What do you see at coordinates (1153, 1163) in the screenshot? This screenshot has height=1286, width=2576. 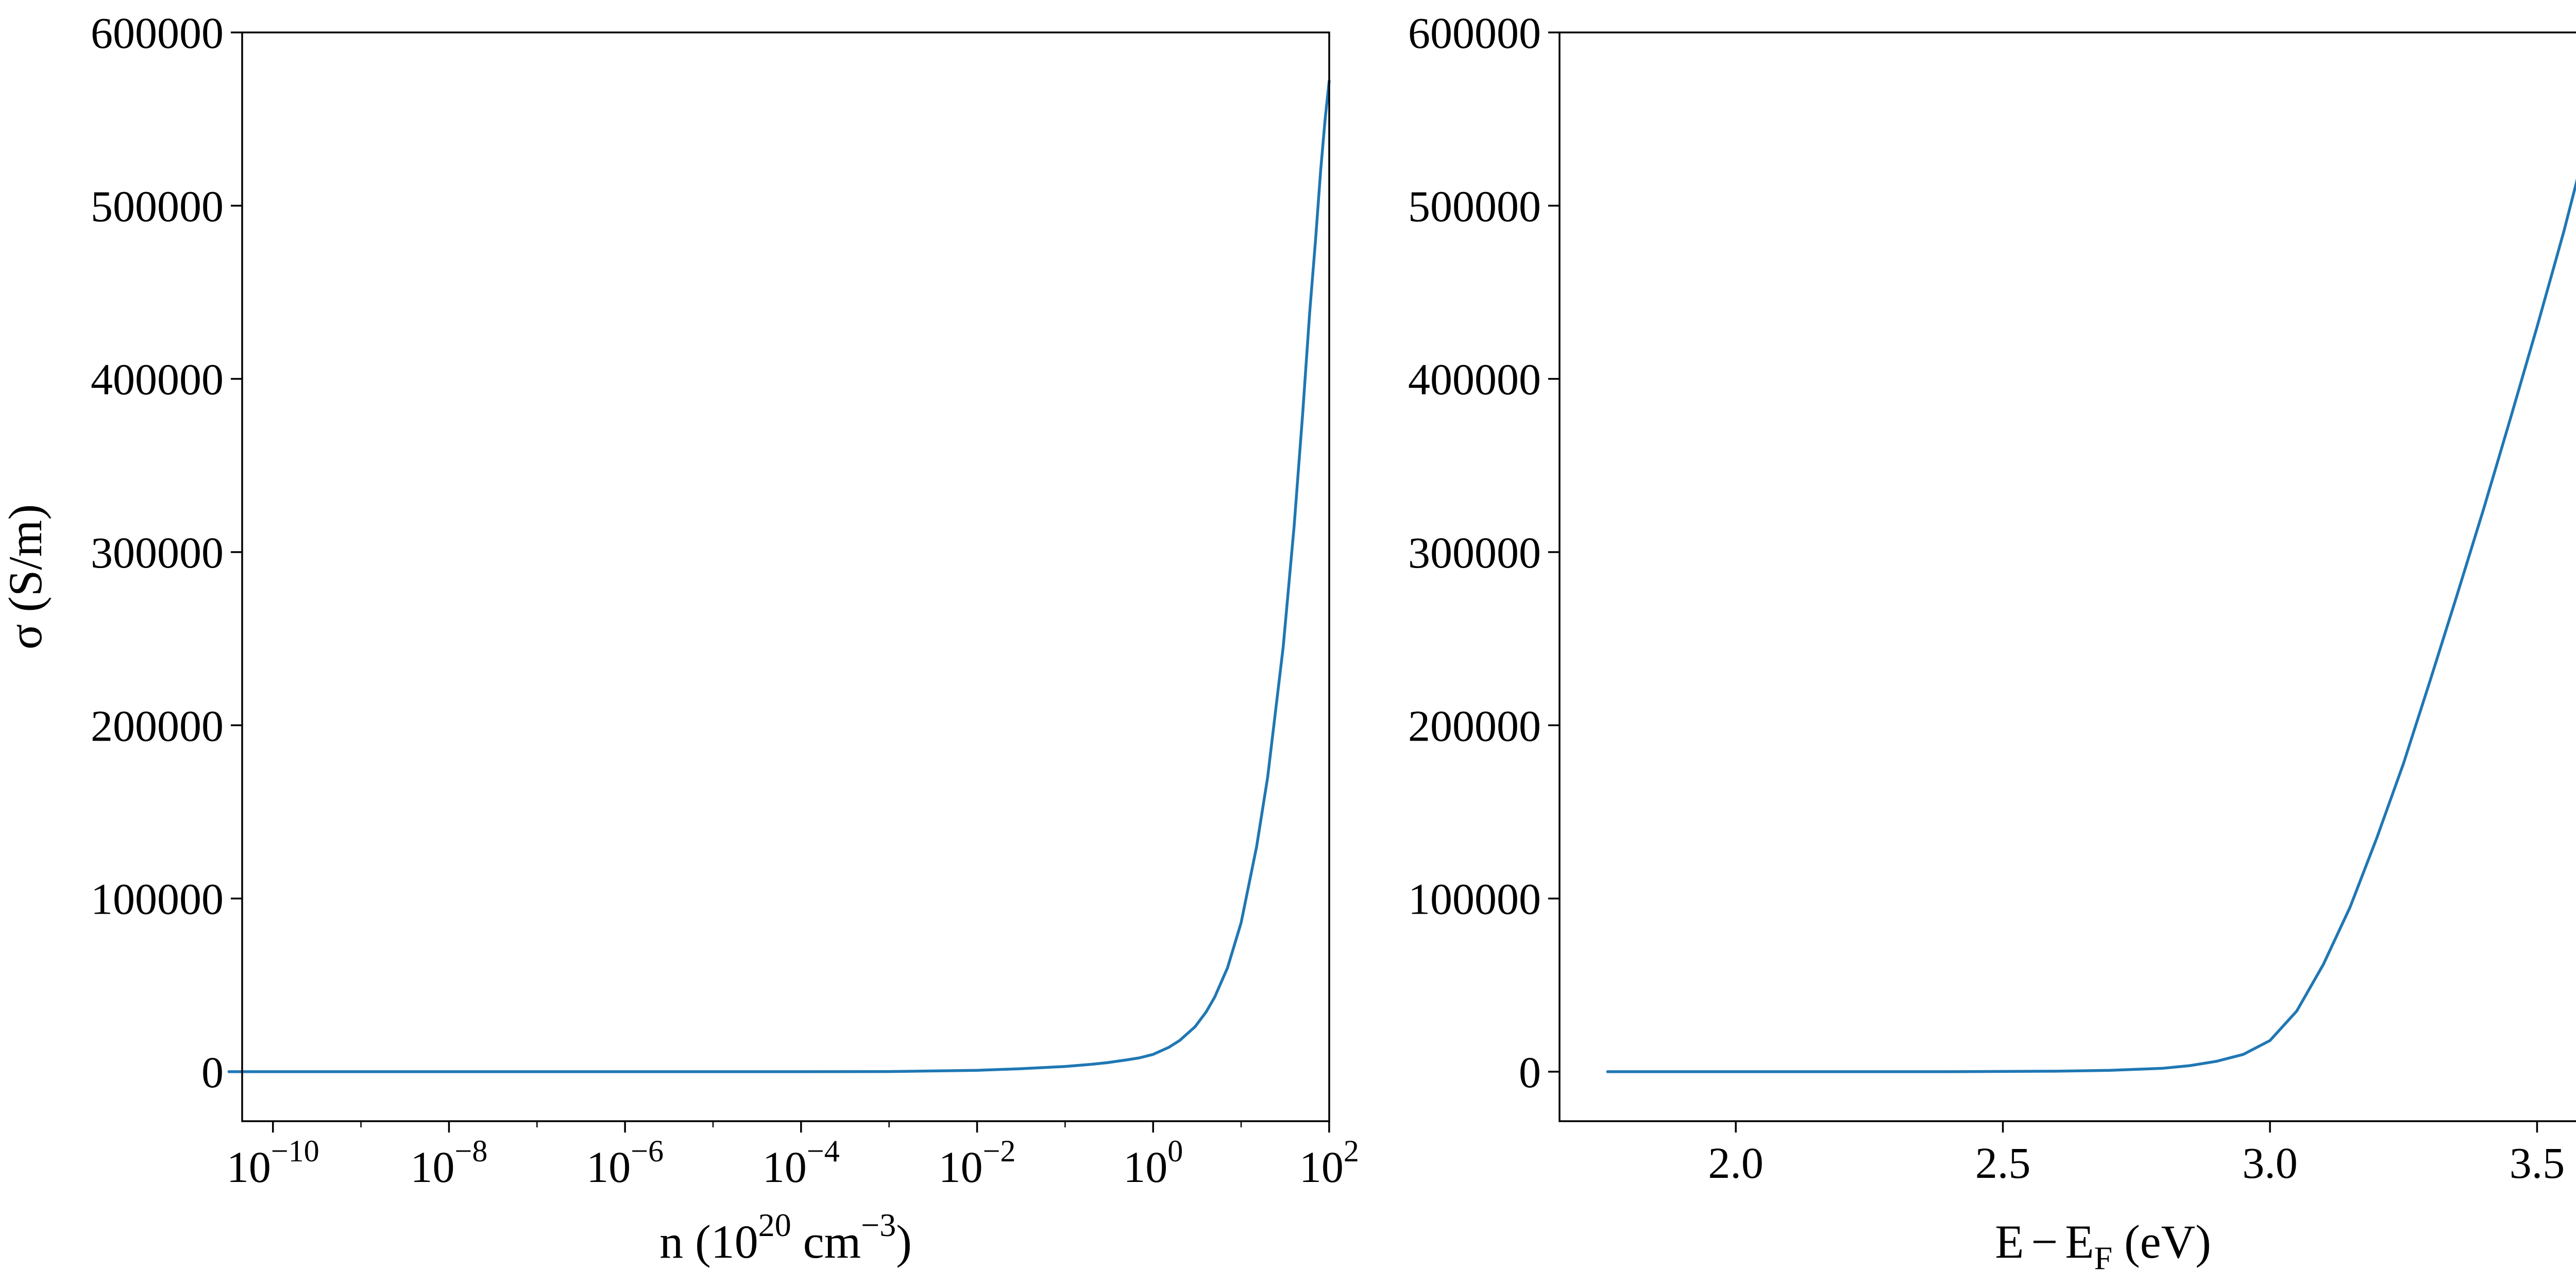 I see `x-tick-label: 10⁰` at bounding box center [1153, 1163].